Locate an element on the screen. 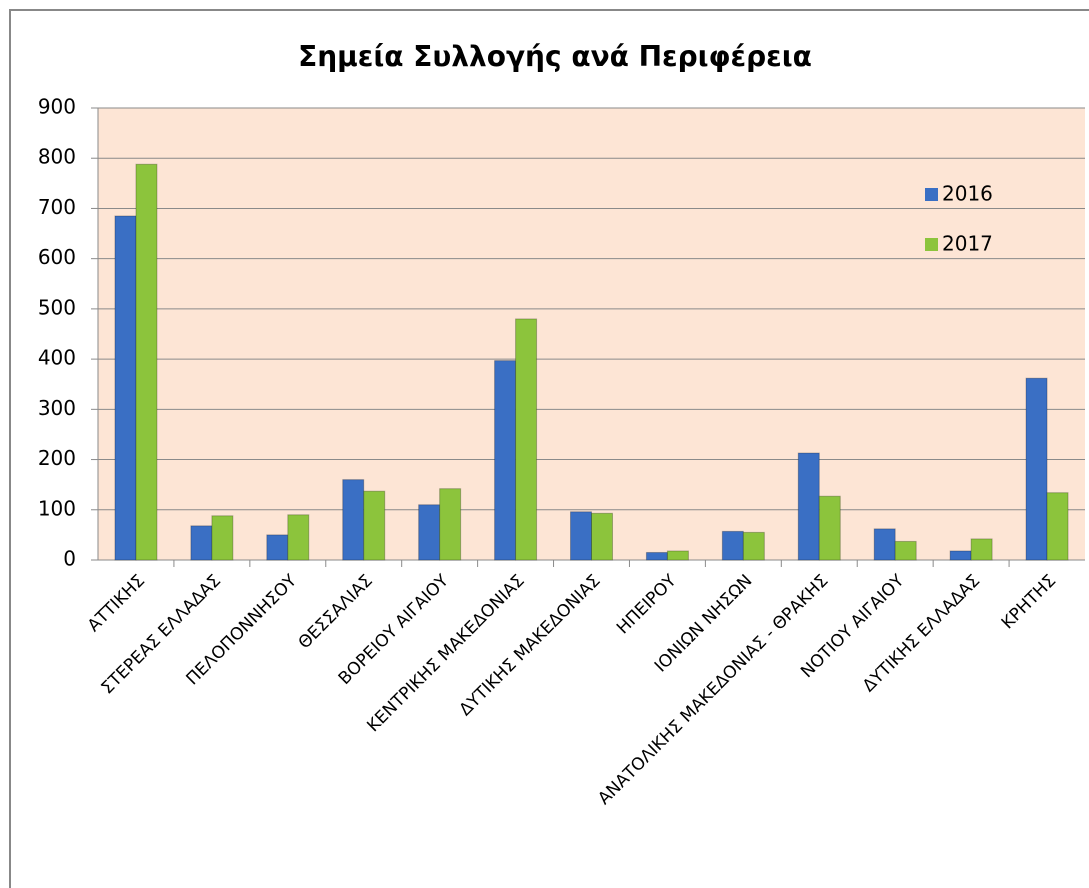 The height and width of the screenshot is (888, 1089). legend-label: 2016 is located at coordinates (967, 194).